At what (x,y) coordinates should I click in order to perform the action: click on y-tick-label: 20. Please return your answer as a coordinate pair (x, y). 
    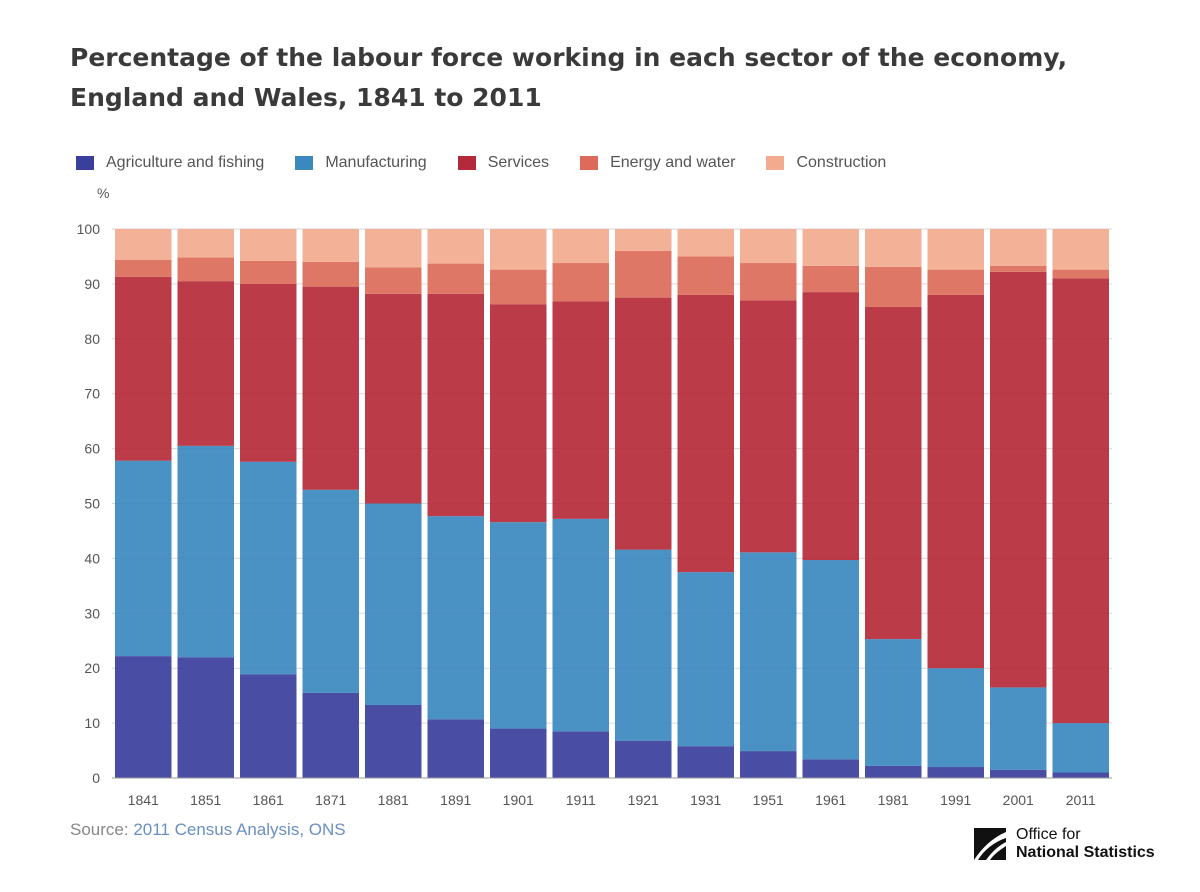
    Looking at the image, I should click on (92, 668).